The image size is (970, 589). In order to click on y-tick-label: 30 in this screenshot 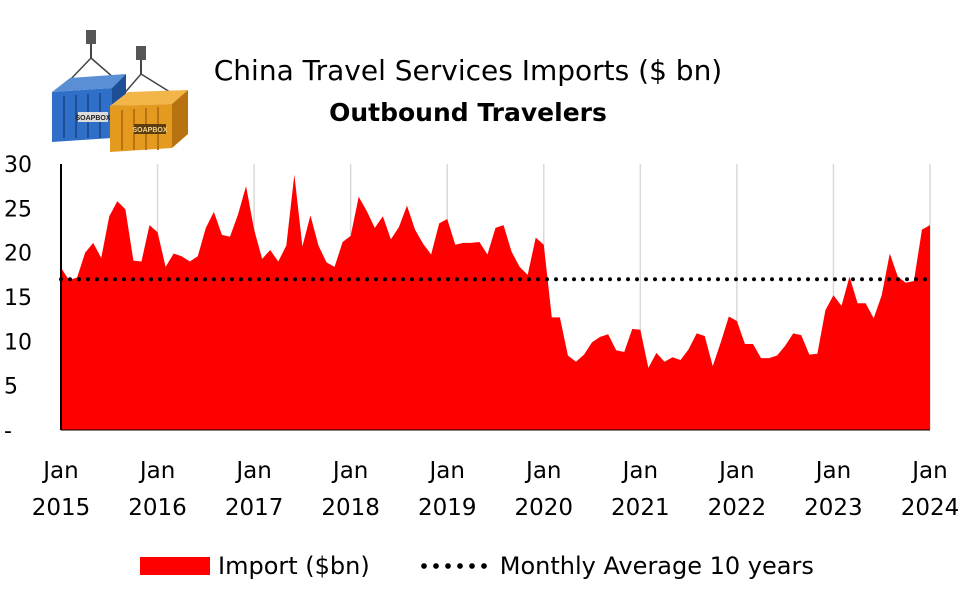, I will do `click(18, 165)`.